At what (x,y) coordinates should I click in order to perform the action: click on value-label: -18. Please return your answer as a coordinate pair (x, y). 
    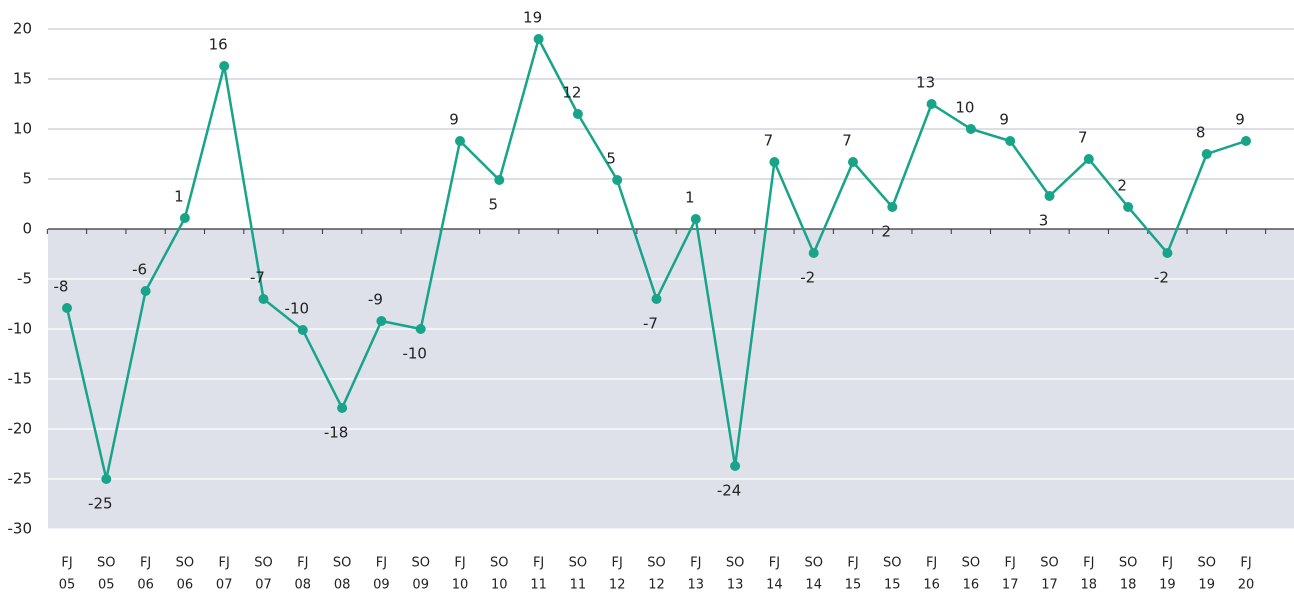
    Looking at the image, I should click on (336, 433).